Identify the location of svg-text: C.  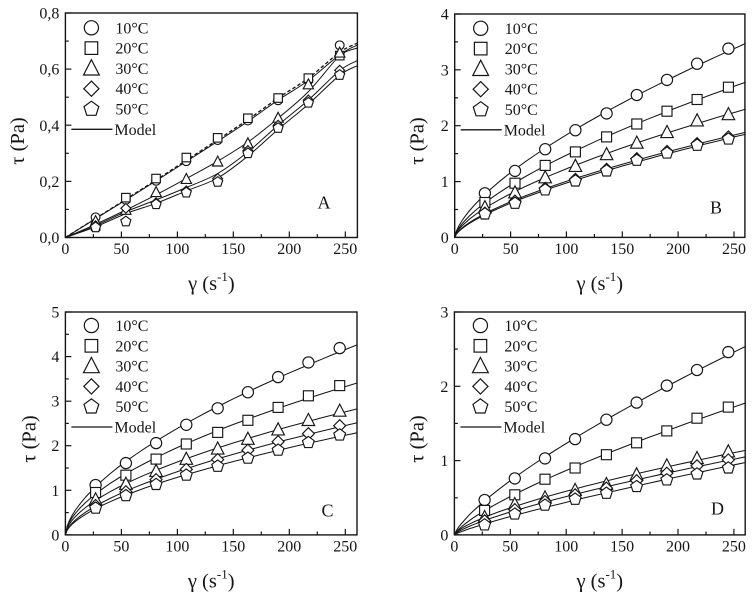
(327, 511).